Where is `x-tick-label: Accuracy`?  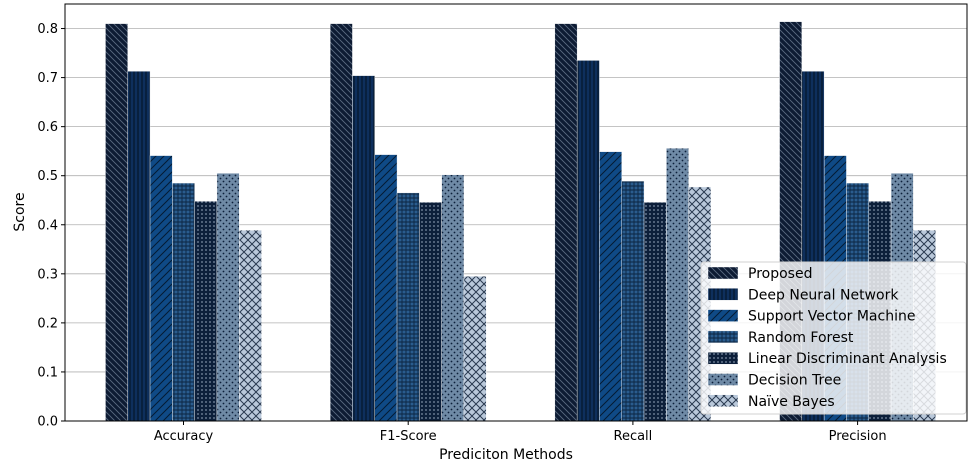 x-tick-label: Accuracy is located at coordinates (184, 436).